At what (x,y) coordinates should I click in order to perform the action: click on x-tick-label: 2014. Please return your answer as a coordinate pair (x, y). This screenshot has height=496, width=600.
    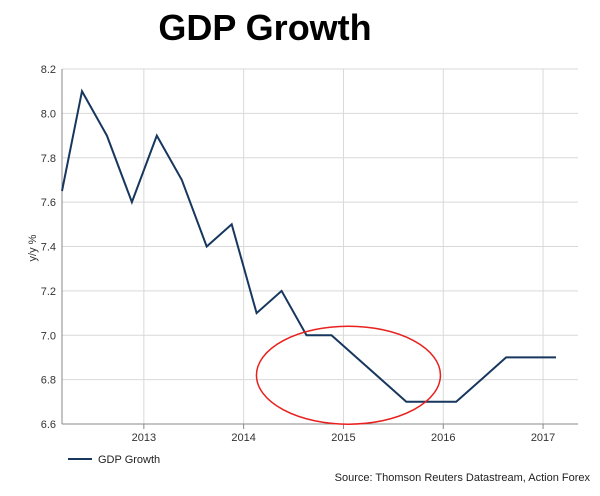
    Looking at the image, I should click on (243, 438).